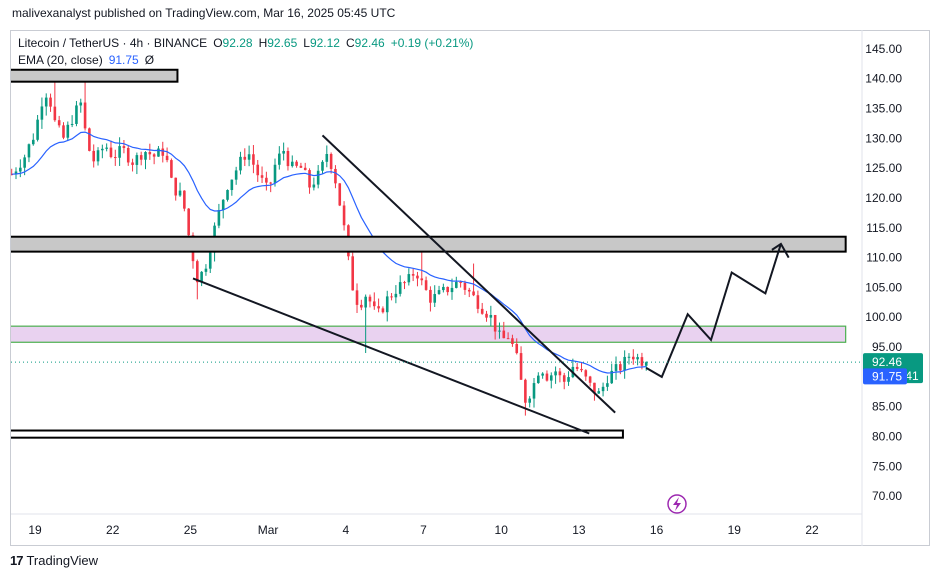  What do you see at coordinates (884, 228) in the screenshot?
I see `y-tick-label: 115.00` at bounding box center [884, 228].